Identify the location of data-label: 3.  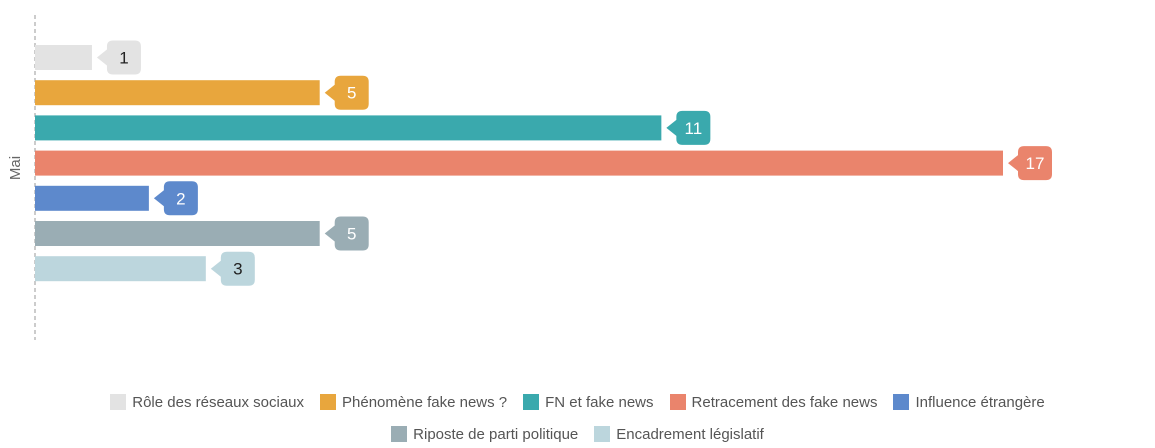
(237, 269).